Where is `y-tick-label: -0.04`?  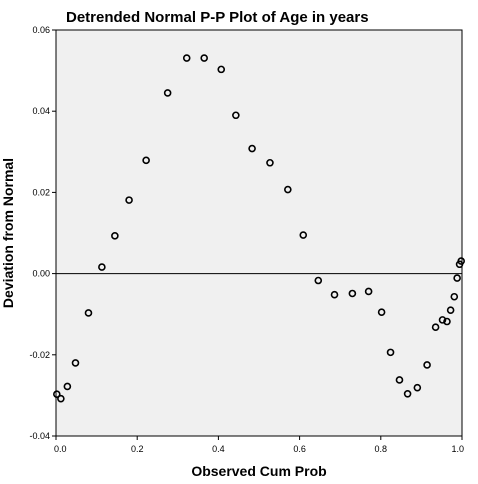 y-tick-label: -0.04 is located at coordinates (39, 436).